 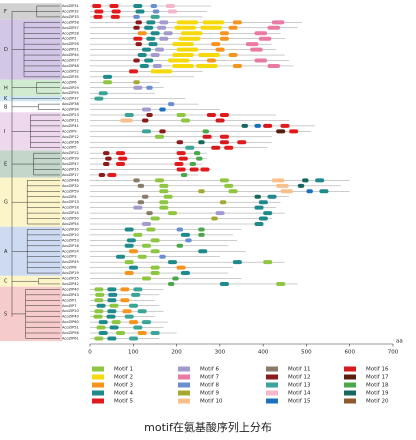 What do you see at coordinates (209, 378) in the screenshot?
I see `legend-label: Motif 7` at bounding box center [209, 378].